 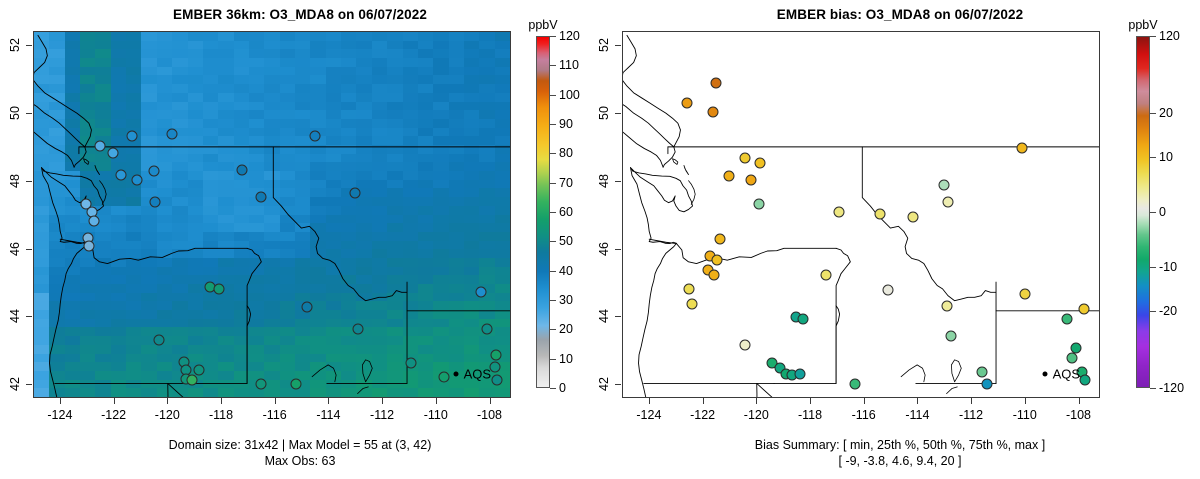 What do you see at coordinates (566, 182) in the screenshot?
I see `colorbar-tick-label: 70` at bounding box center [566, 182].